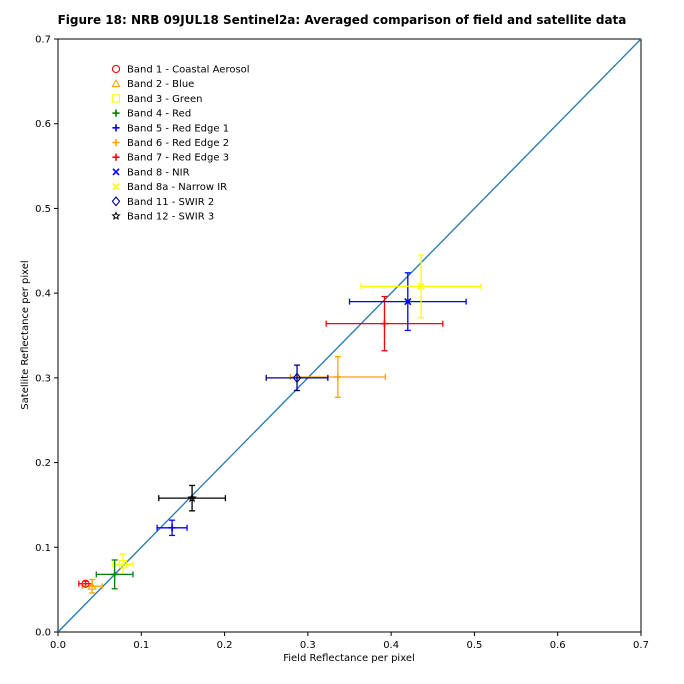 The image size is (684, 684). What do you see at coordinates (160, 84) in the screenshot?
I see `legend-label: Band 2 - Blue` at bounding box center [160, 84].